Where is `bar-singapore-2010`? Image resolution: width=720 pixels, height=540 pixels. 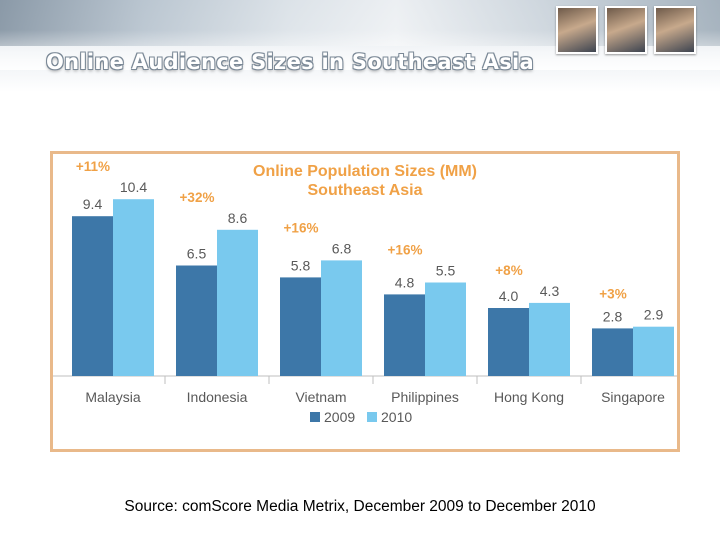 bar-singapore-2010 is located at coordinates (653, 351).